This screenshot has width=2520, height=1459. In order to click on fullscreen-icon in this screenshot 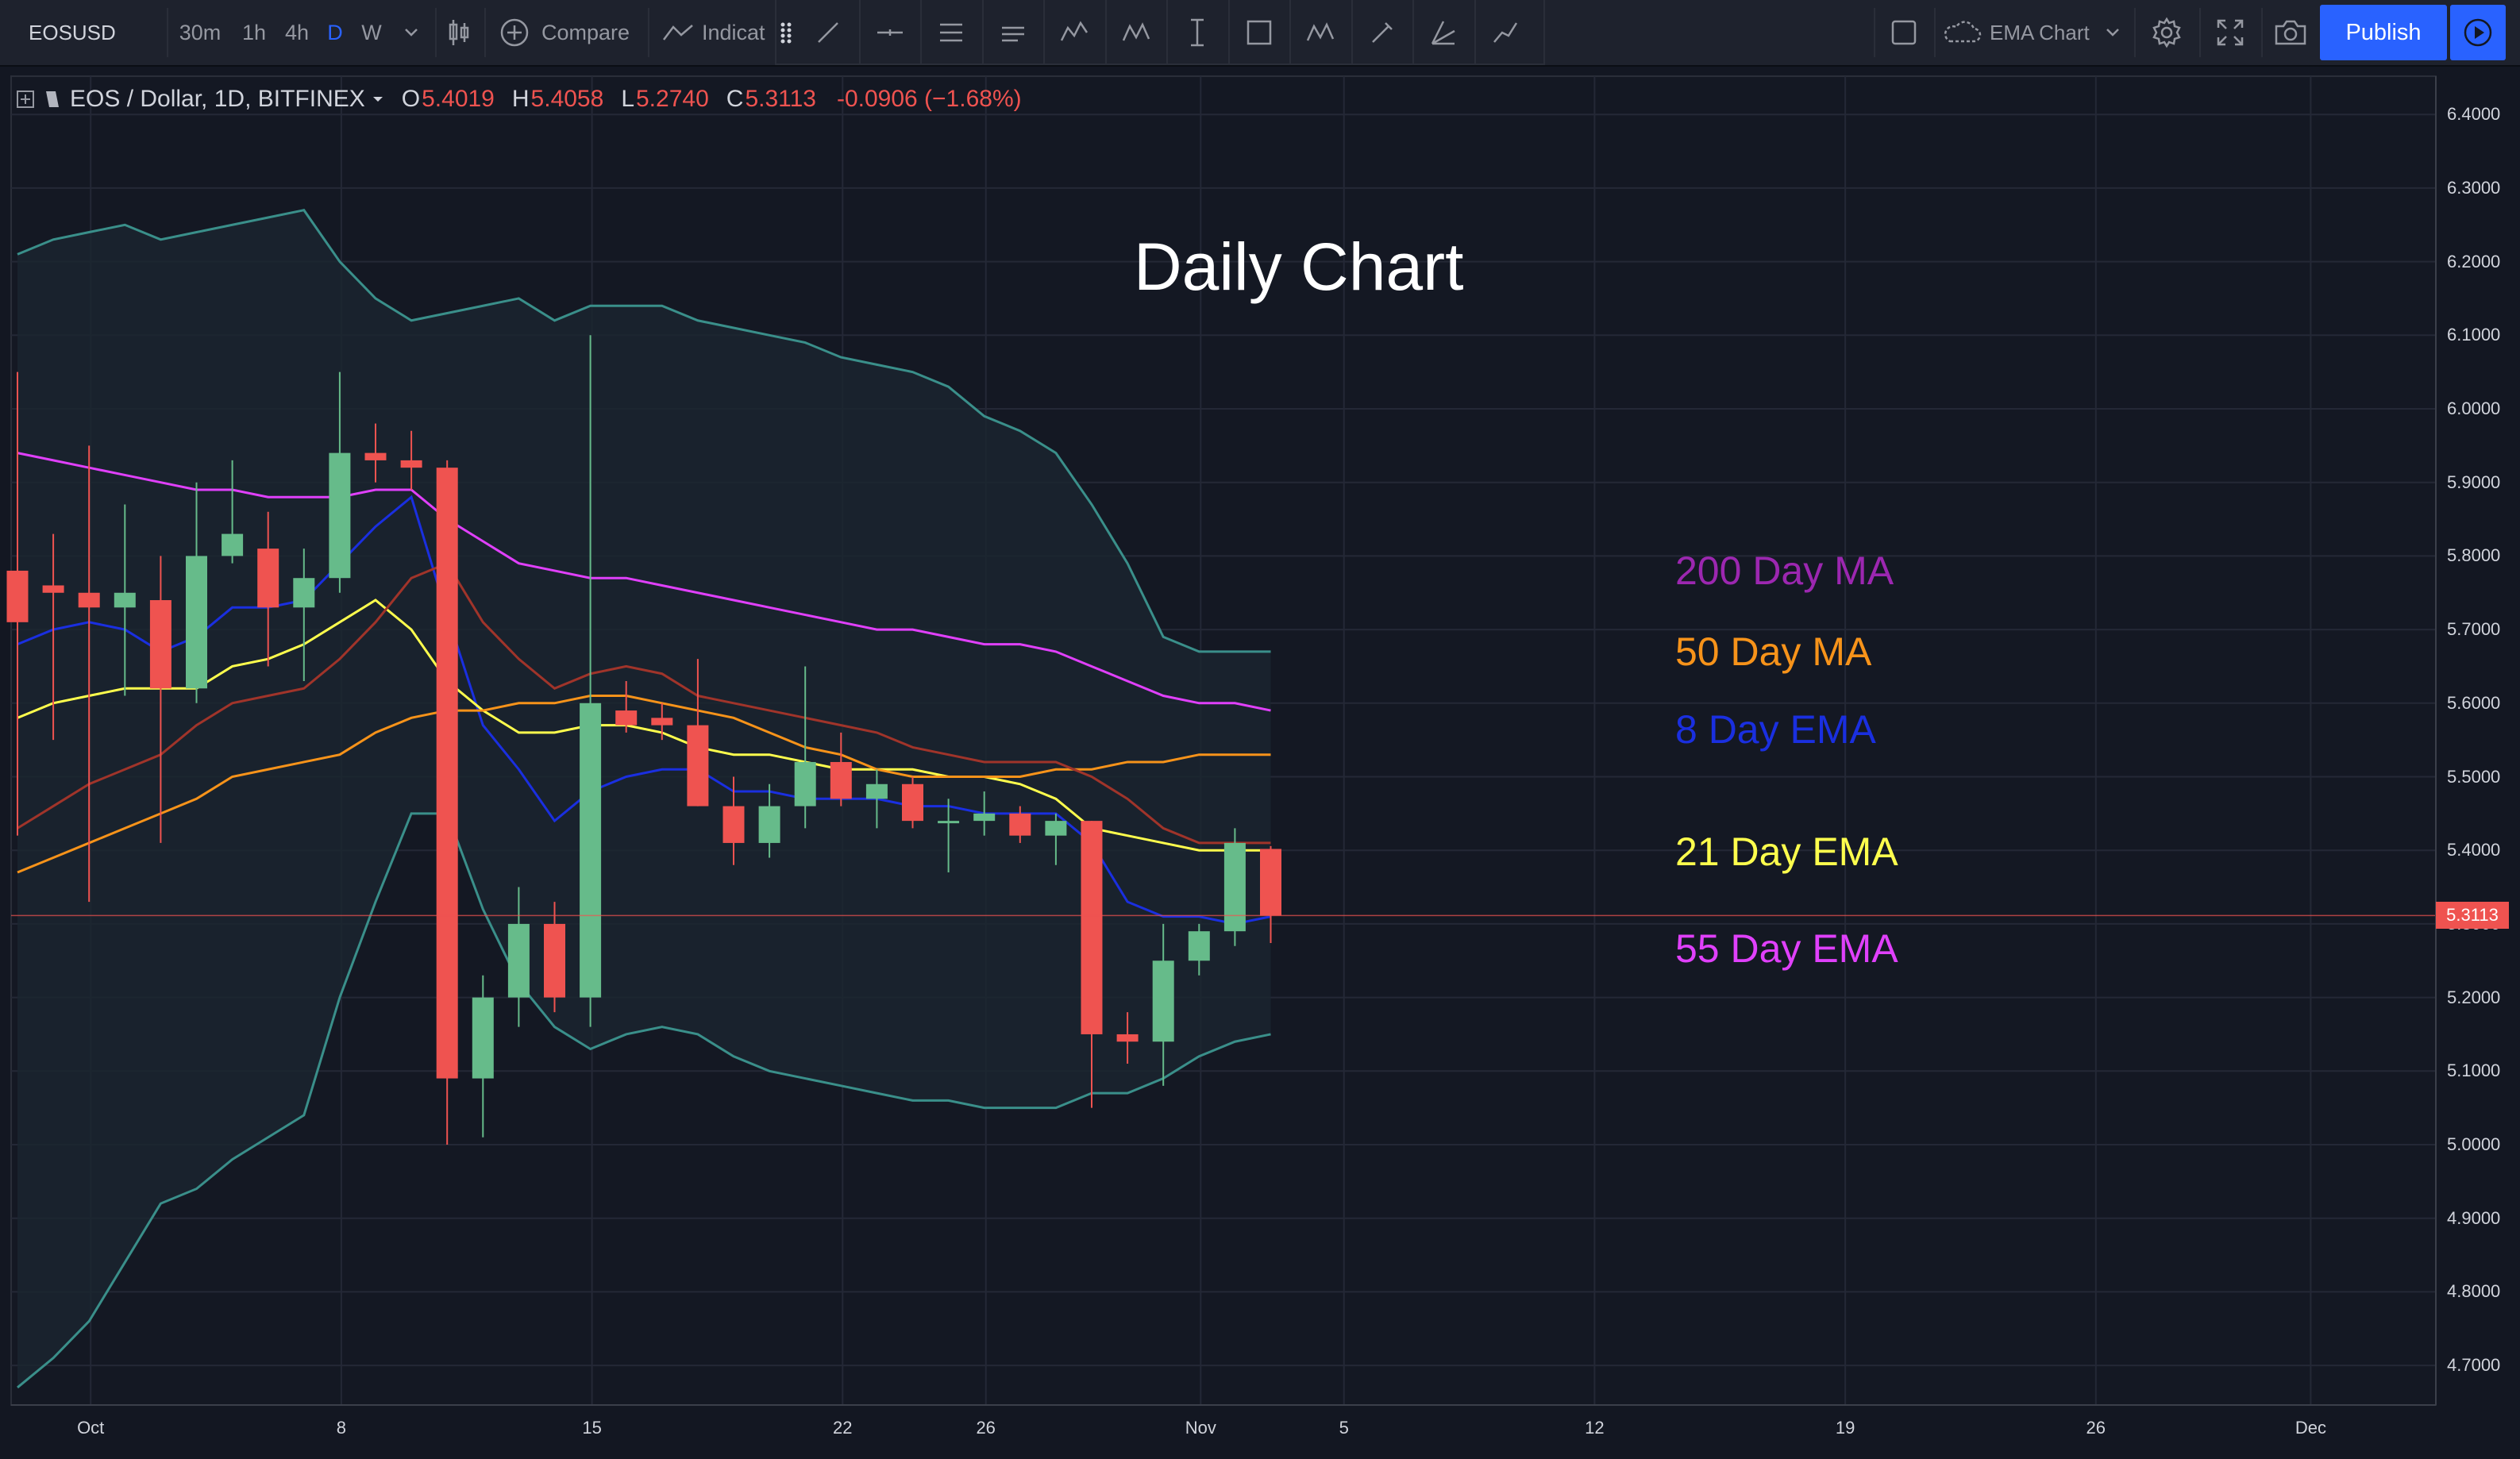, I will do `click(2230, 32)`.